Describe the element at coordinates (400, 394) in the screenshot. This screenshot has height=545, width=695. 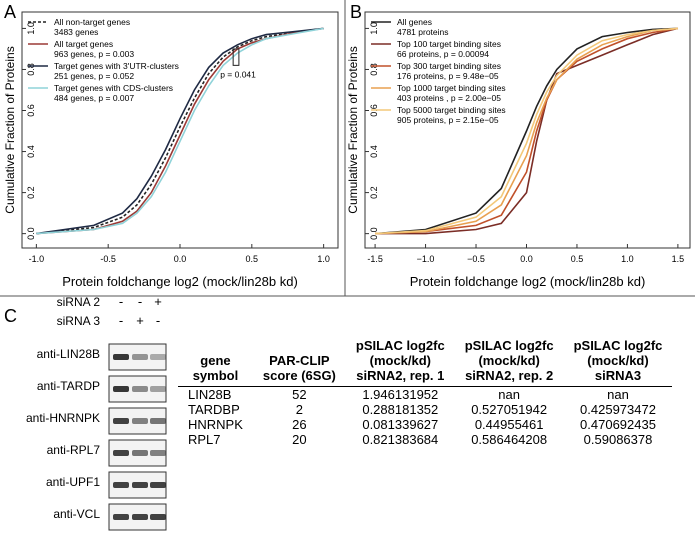
I see `table-cell: 1.946131952` at that location.